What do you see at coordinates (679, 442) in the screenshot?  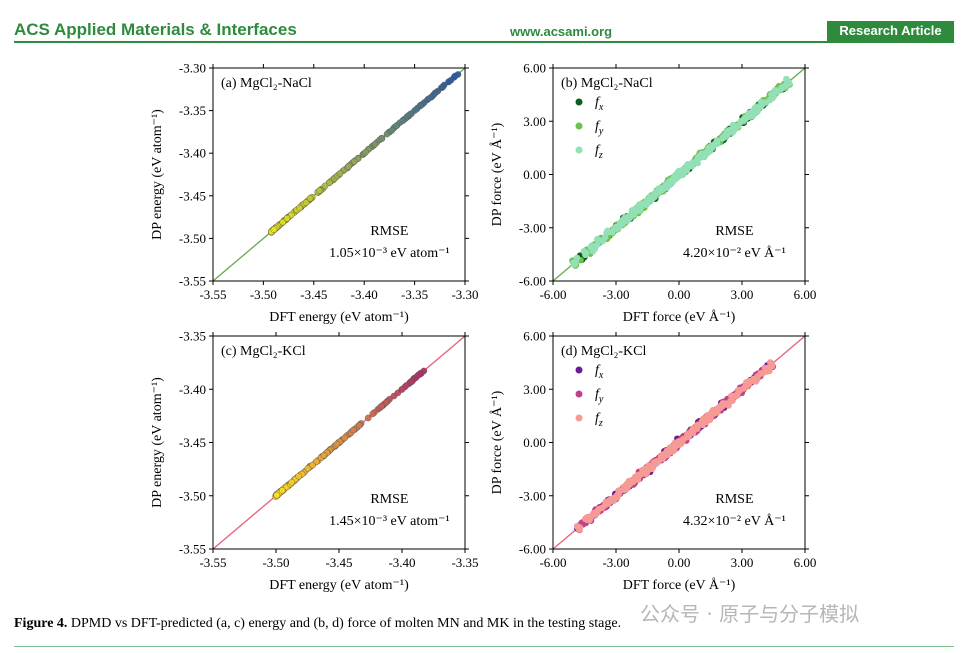 I see `points-d` at bounding box center [679, 442].